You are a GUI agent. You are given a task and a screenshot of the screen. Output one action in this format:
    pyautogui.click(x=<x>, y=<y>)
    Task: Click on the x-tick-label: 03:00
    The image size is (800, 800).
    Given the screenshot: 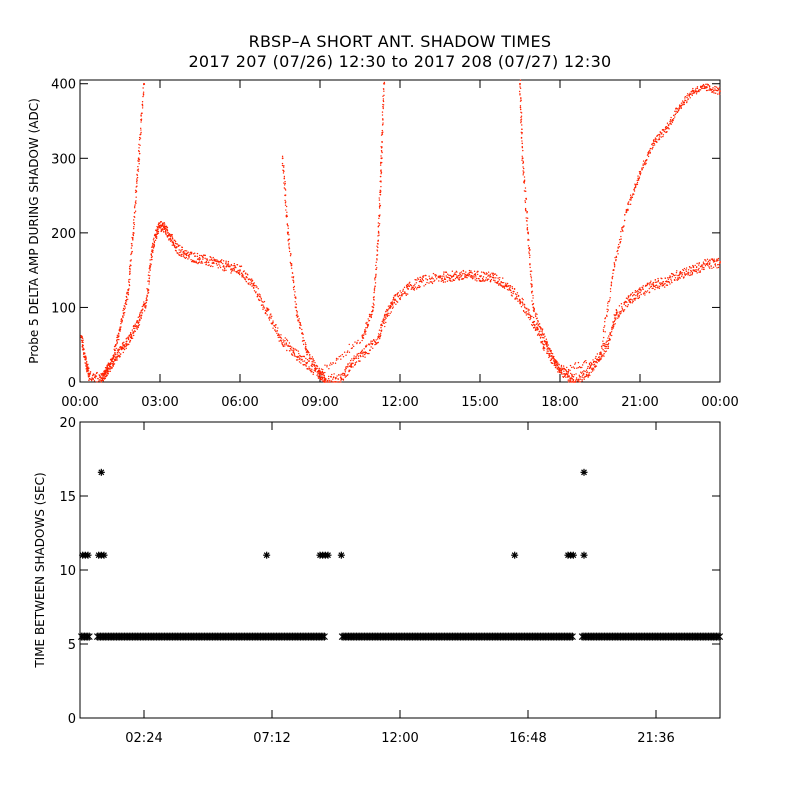 What is the action you would take?
    pyautogui.click(x=159, y=402)
    